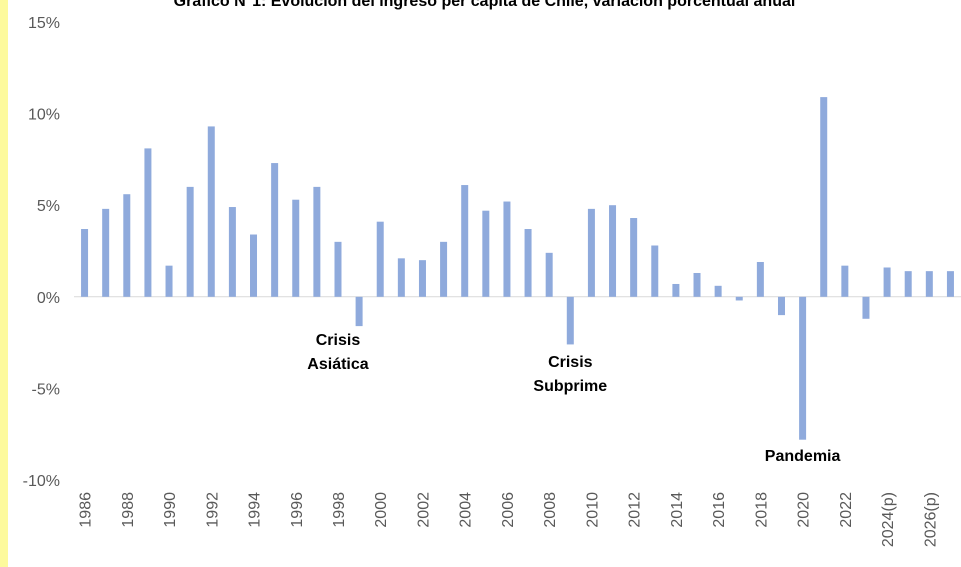 Image resolution: width=961 pixels, height=567 pixels. Describe the element at coordinates (888, 519) in the screenshot. I see `x-tick-label: 2024(p)` at that location.